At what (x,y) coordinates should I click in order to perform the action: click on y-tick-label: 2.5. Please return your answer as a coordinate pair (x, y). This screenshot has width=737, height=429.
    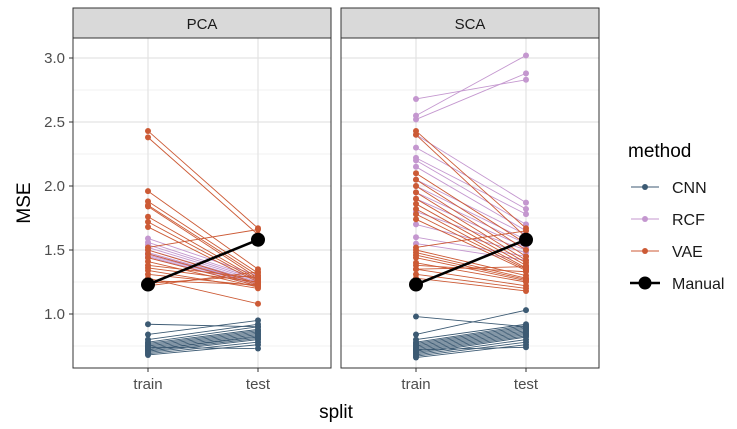
    Looking at the image, I should click on (54, 122).